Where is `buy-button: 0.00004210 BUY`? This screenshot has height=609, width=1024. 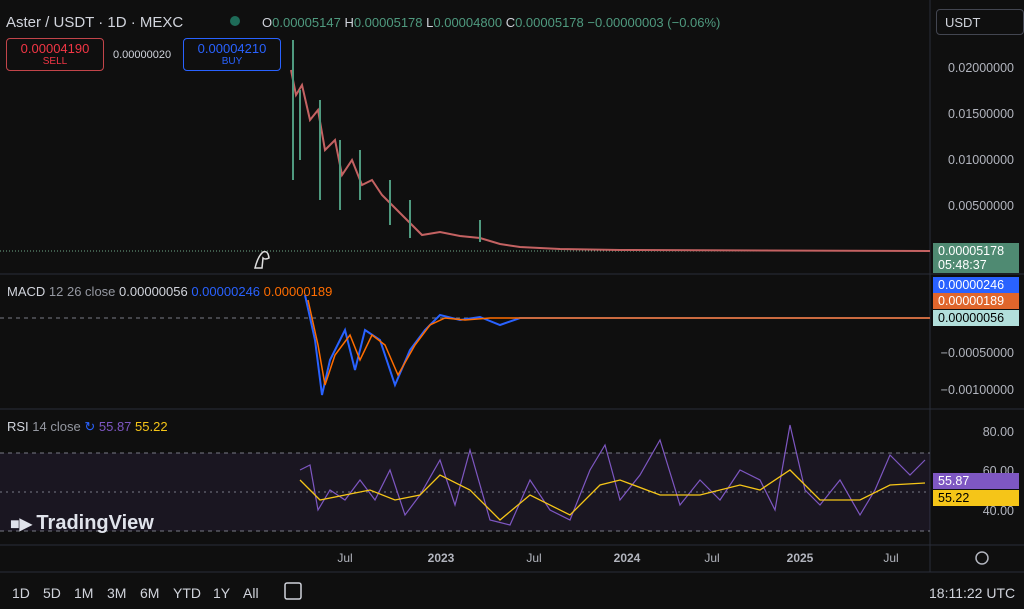 buy-button: 0.00004210 BUY is located at coordinates (232, 54).